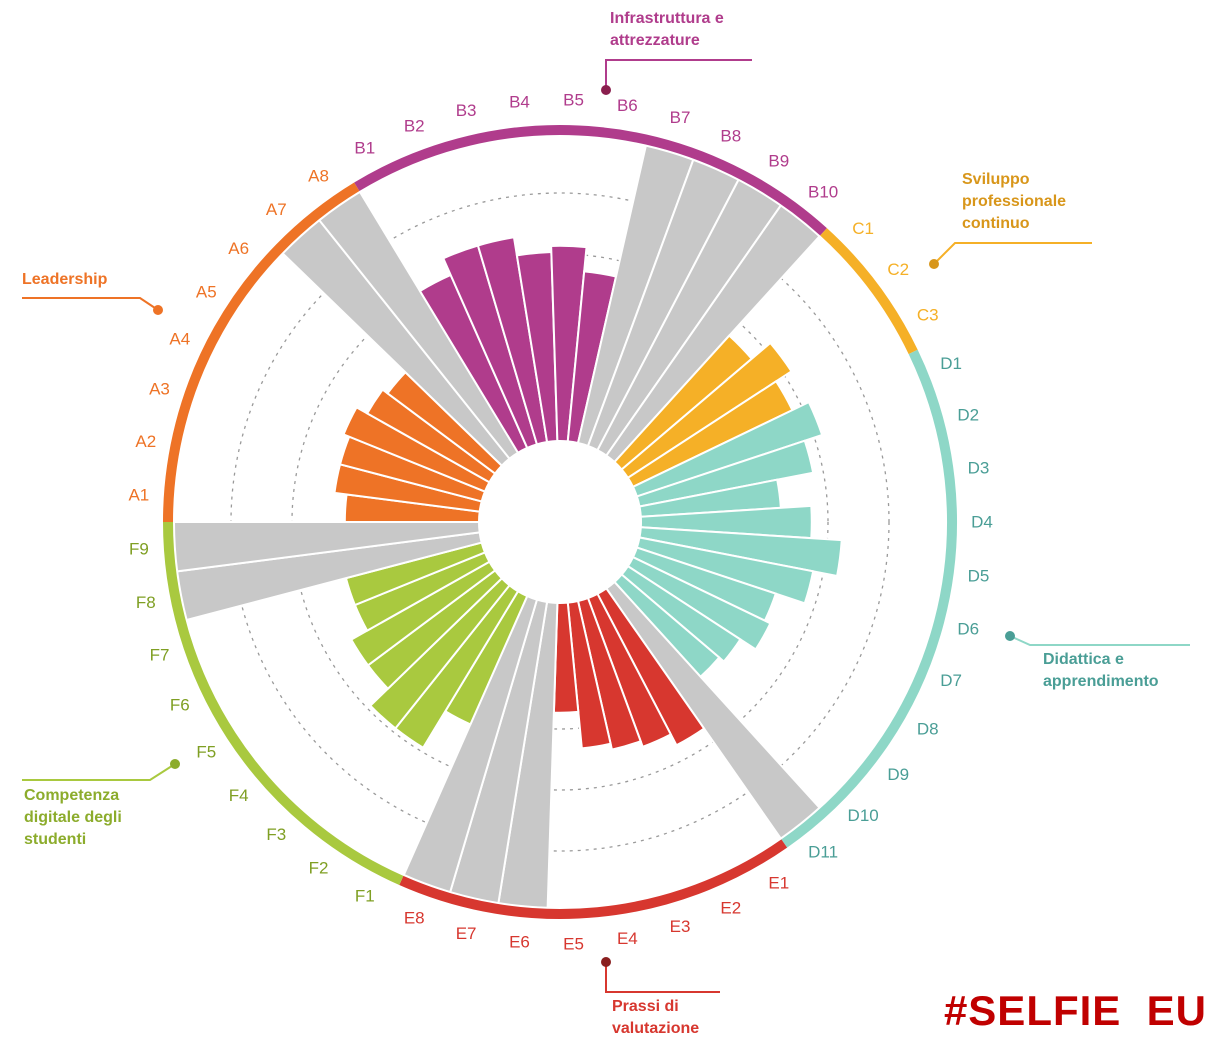 This screenshot has height=1037, width=1215. Describe the element at coordinates (996, 179) in the screenshot. I see `group-label-line: Sviluppo` at that location.